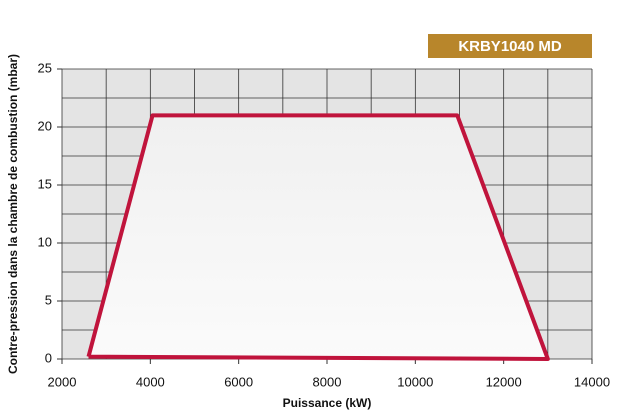  I want to click on y-tick-label: 20, so click(45, 125).